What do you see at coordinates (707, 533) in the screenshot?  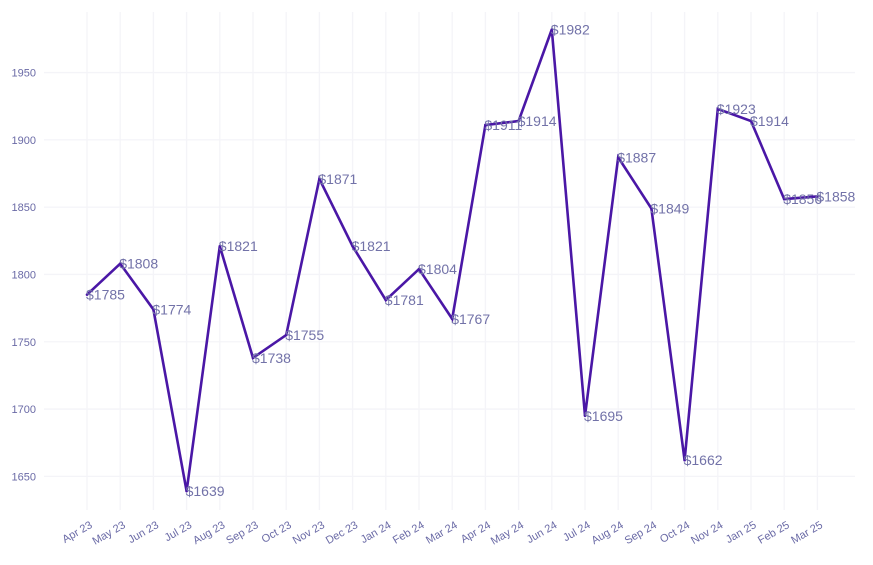 I see `x-tick-label: Nov 24` at bounding box center [707, 533].